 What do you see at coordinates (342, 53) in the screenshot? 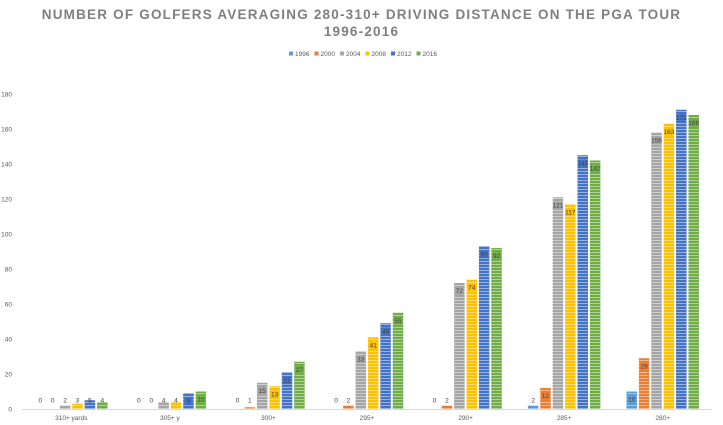
I see `legend-swatch-2004` at bounding box center [342, 53].